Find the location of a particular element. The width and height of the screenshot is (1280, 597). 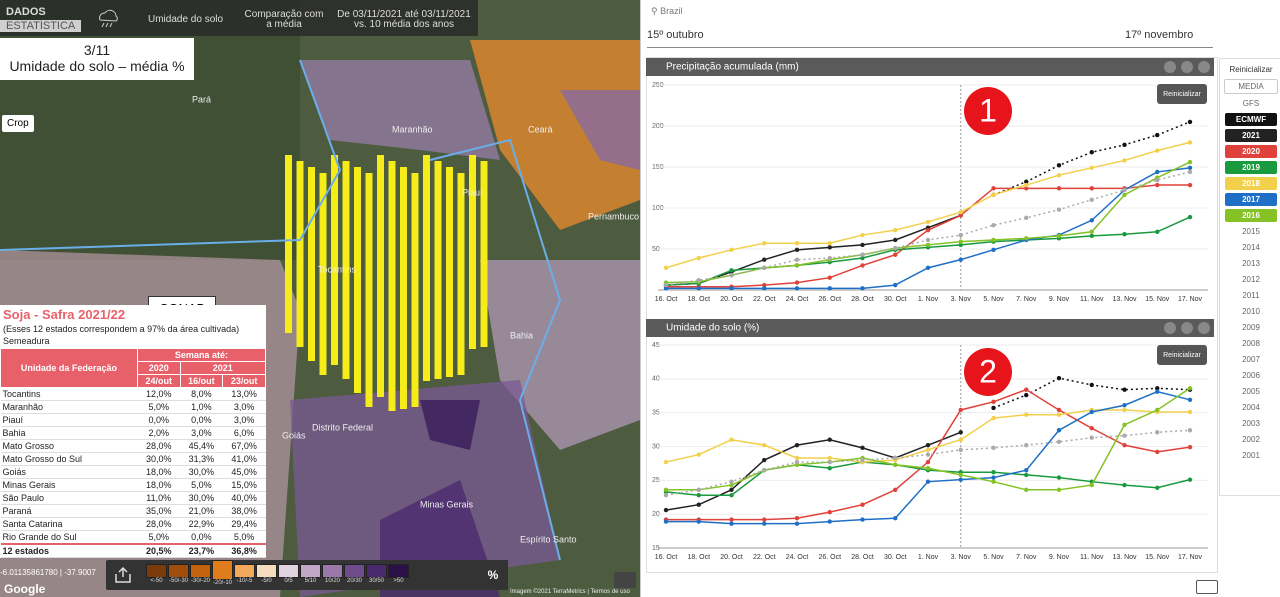

coords: -6.01135861780 | -37.9007 is located at coordinates (48, 572).